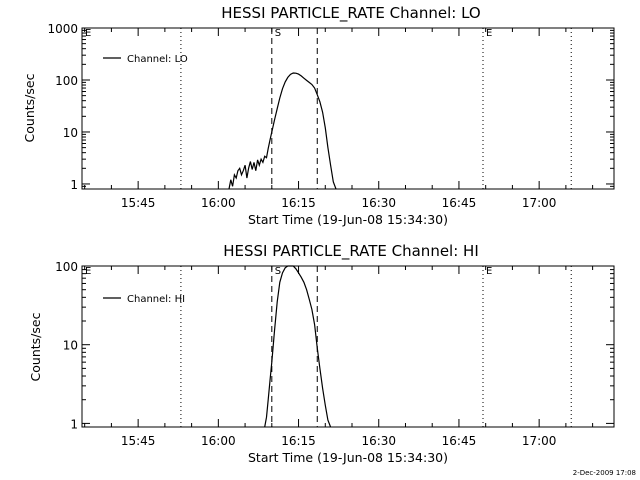  I want to click on hi-x-tick-label: 16:00, so click(218, 441).